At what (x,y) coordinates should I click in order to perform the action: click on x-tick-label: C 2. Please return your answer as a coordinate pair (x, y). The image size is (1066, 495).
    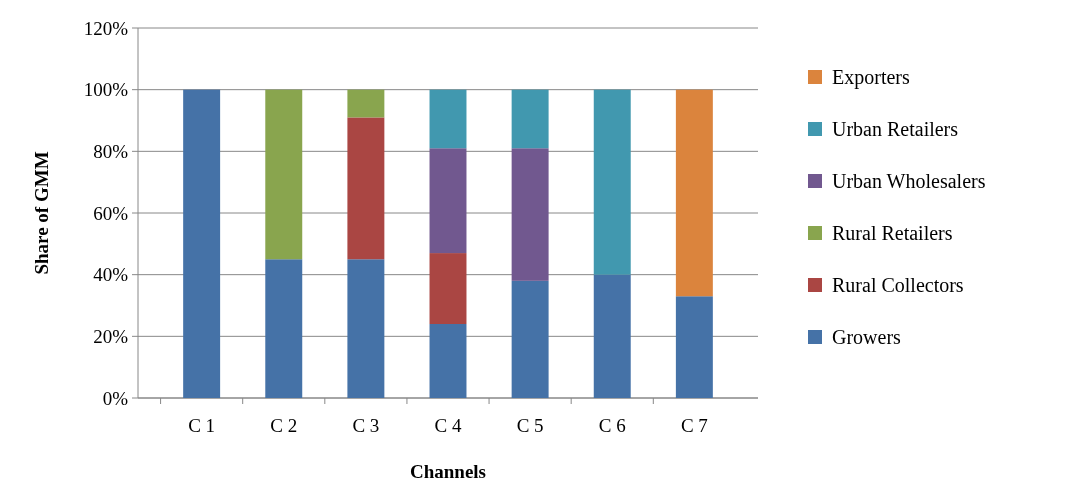
    Looking at the image, I should click on (284, 425).